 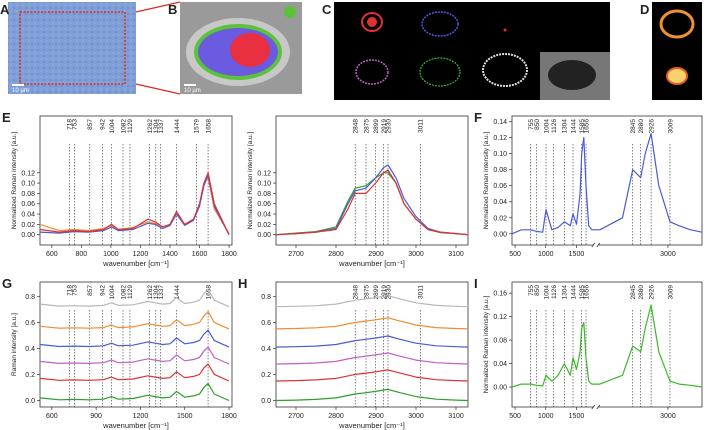 What do you see at coordinates (96, 416) in the screenshot?
I see `x-tick-label: 900` at bounding box center [96, 416].